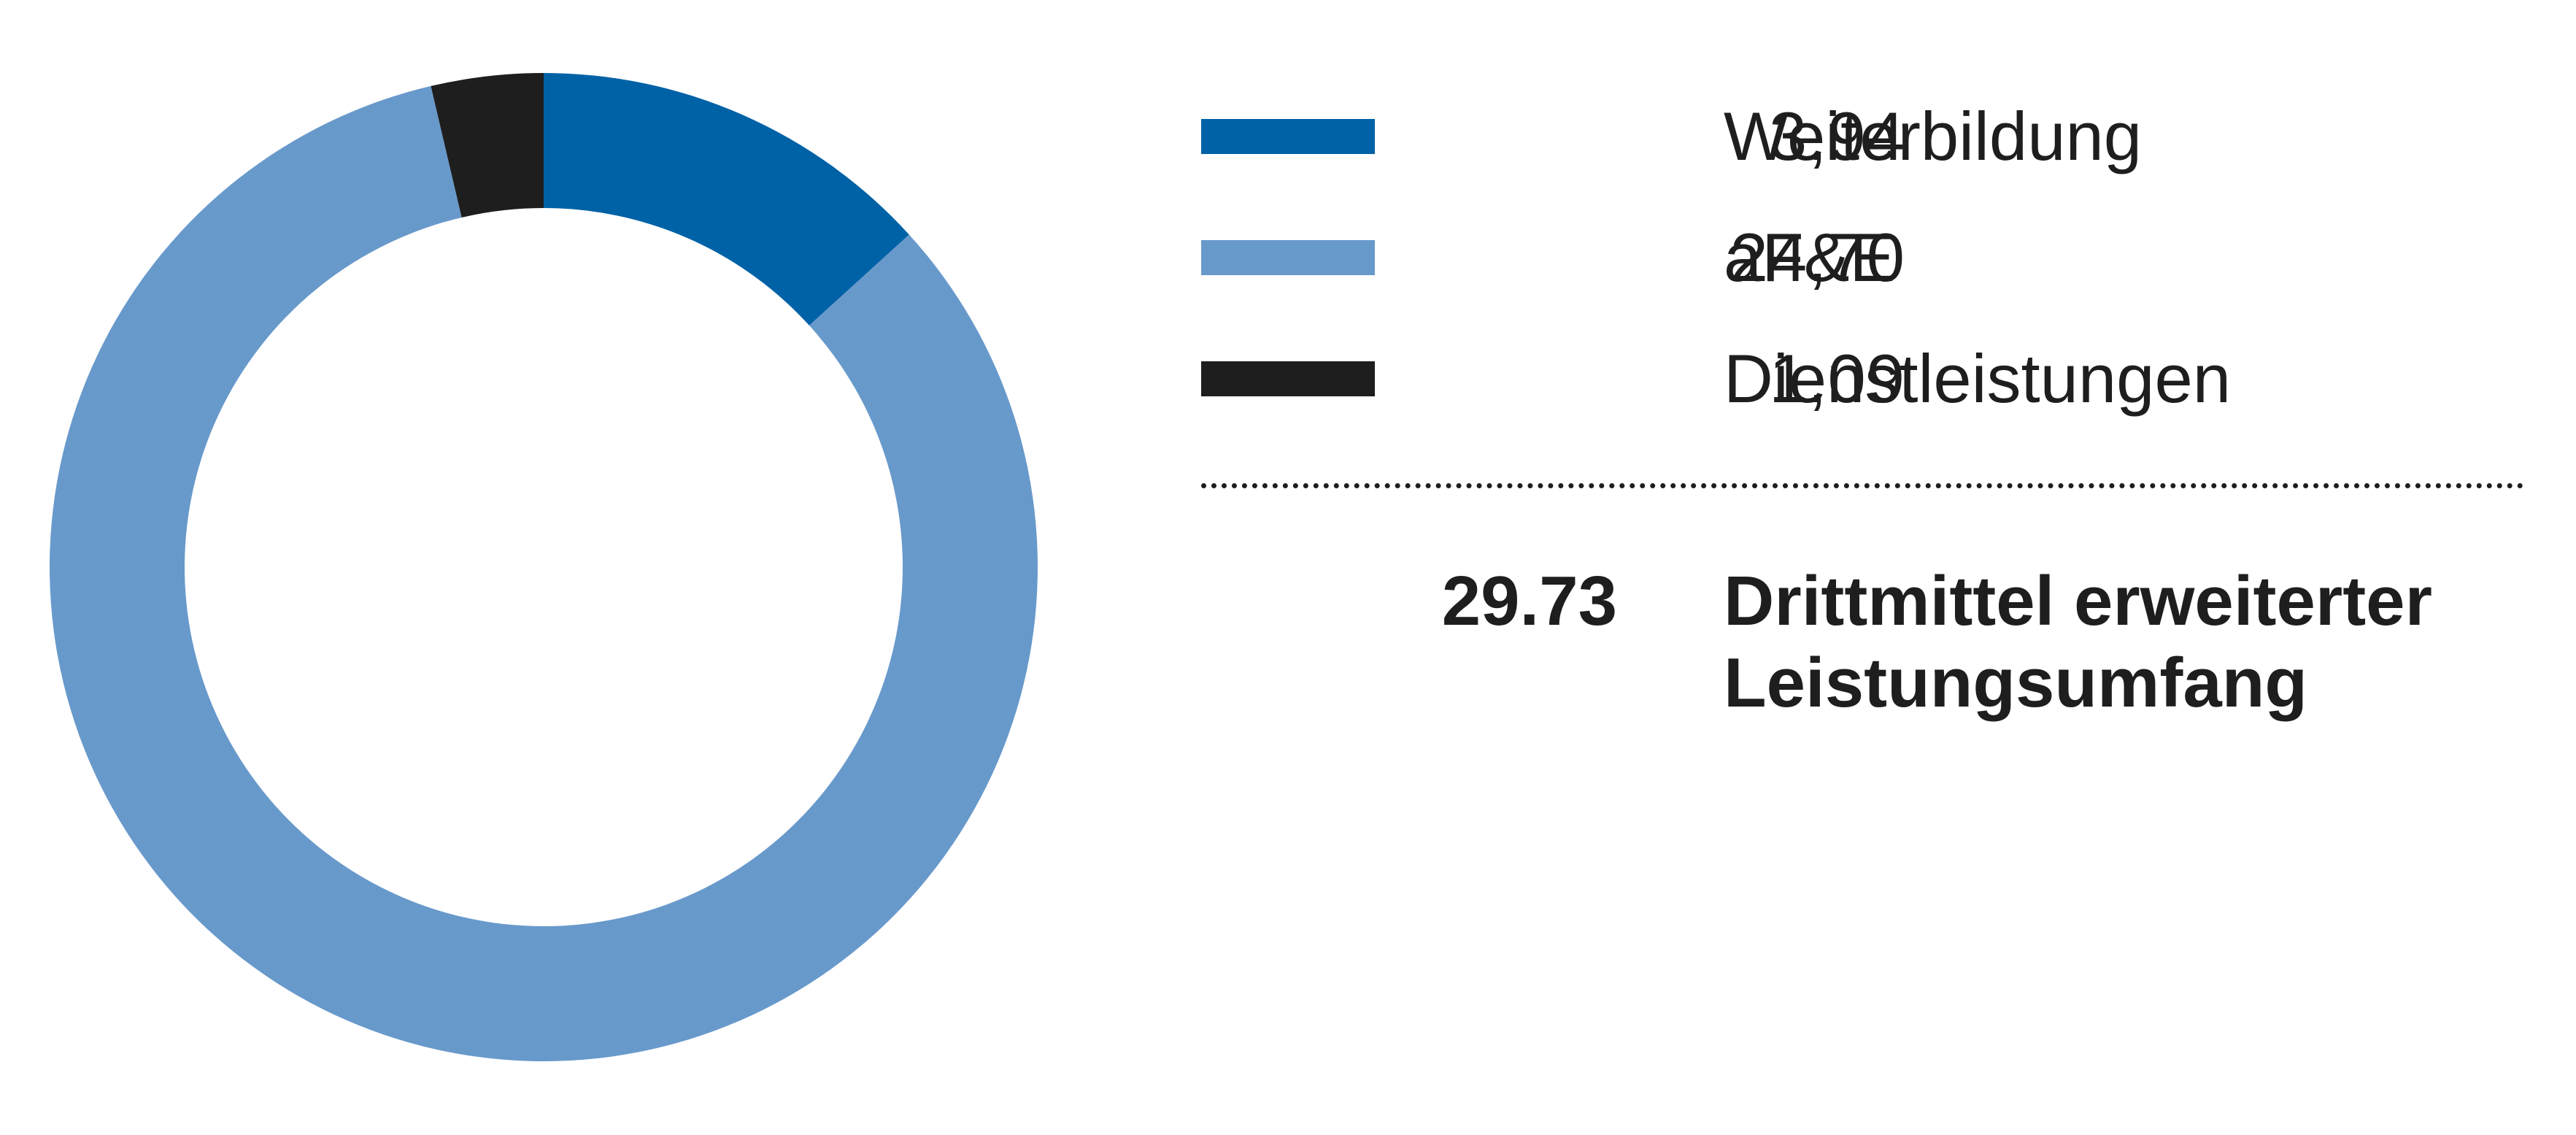 The height and width of the screenshot is (1135, 2576). Describe the element at coordinates (2016, 683) in the screenshot. I see `total-label-line-2: Leistungsumfang` at that location.